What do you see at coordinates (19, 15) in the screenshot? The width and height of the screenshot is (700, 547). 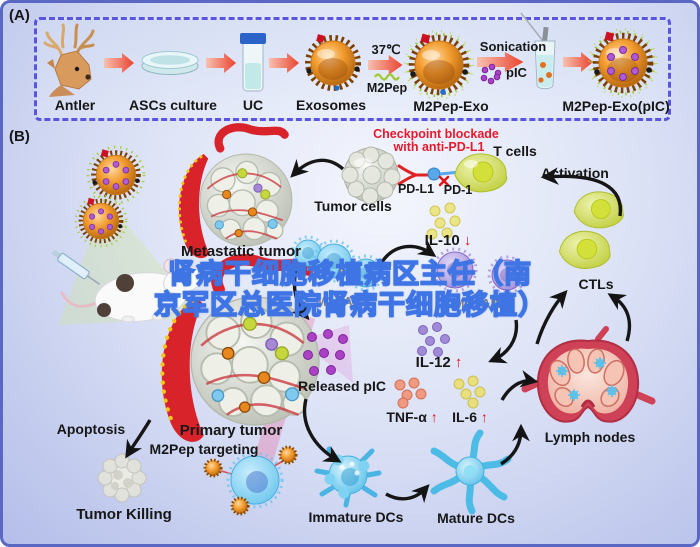 I see `panel-a-label: (A)` at bounding box center [19, 15].